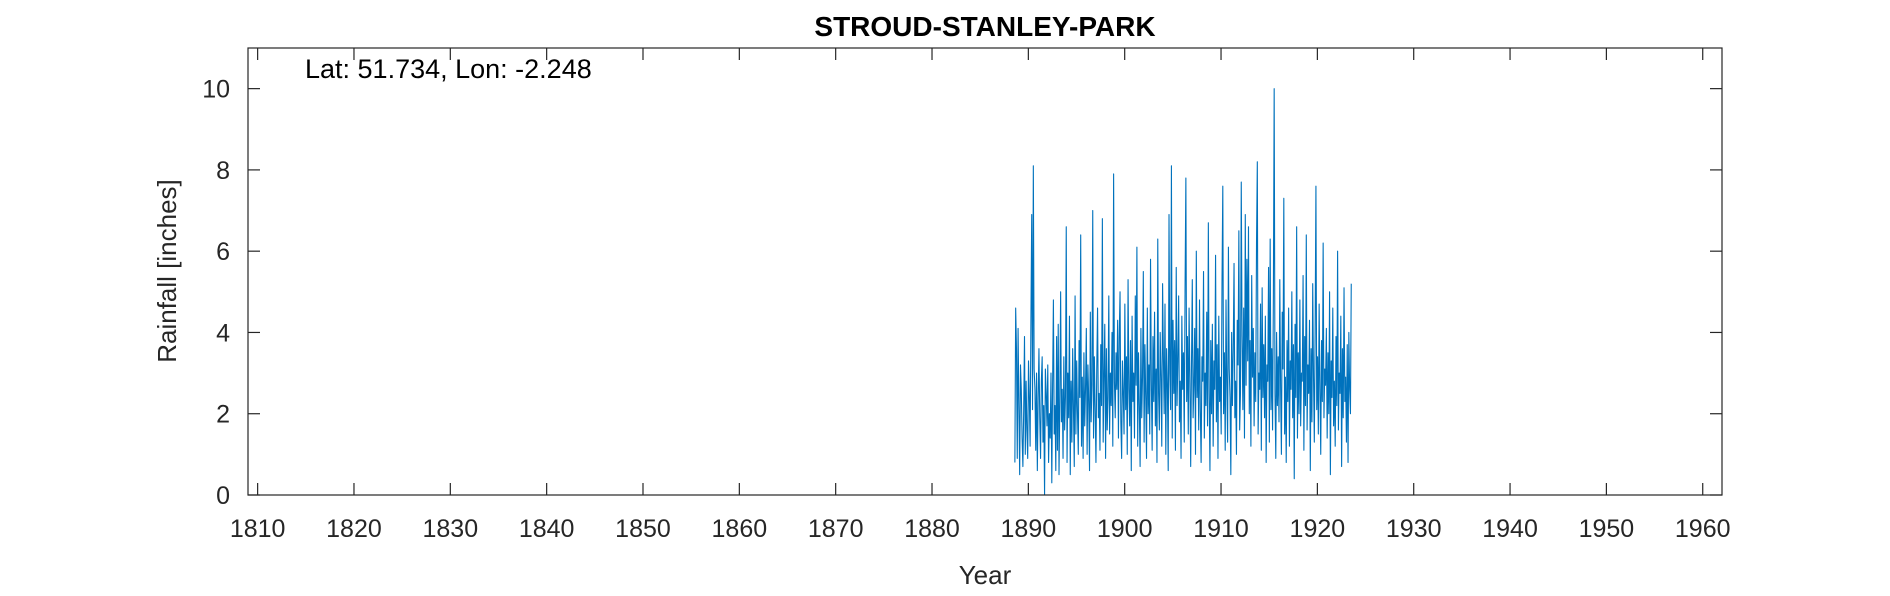  What do you see at coordinates (258, 529) in the screenshot?
I see `x-tick-label: 1810` at bounding box center [258, 529].